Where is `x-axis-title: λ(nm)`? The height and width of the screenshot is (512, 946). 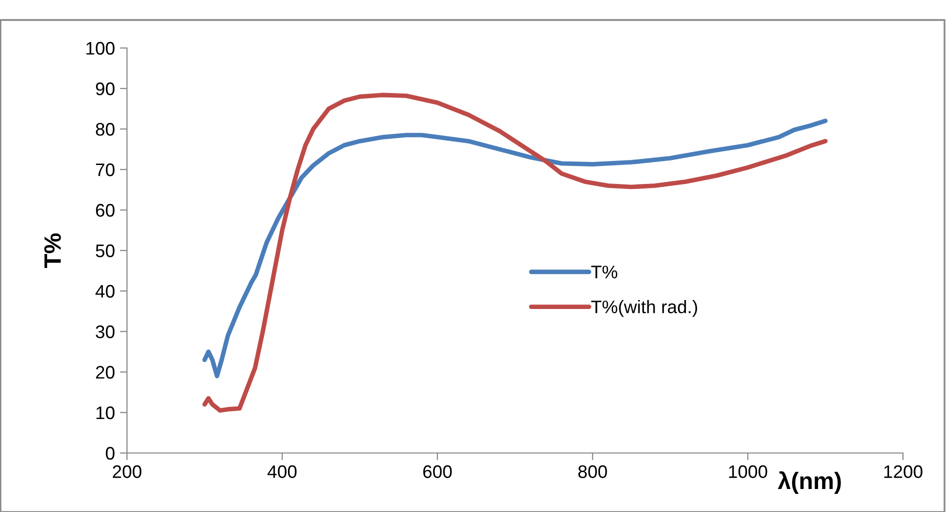
x-axis-title: λ(nm) is located at coordinates (809, 482).